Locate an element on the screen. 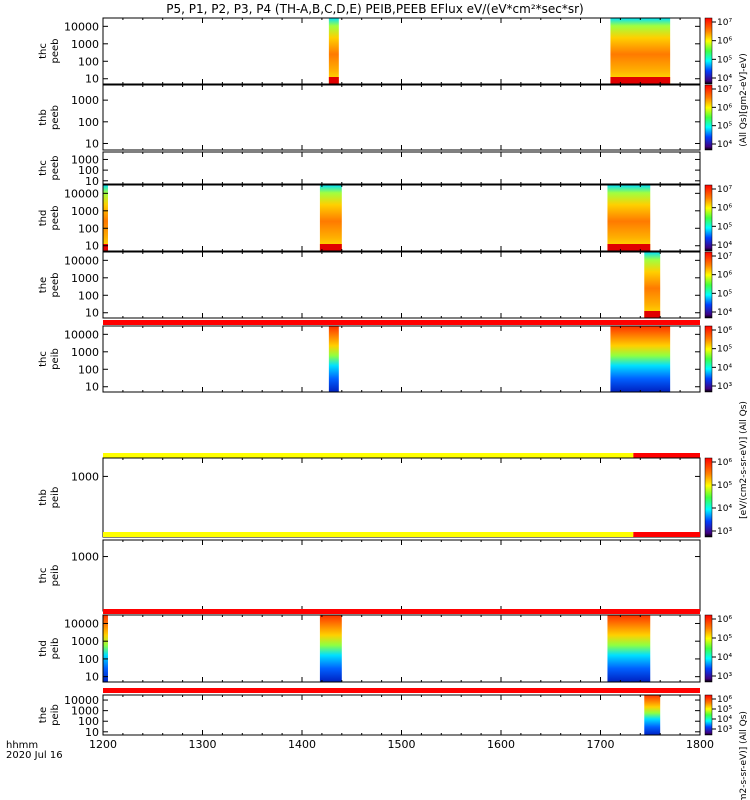  x-axis-label: hhmm is located at coordinates (22, 745).